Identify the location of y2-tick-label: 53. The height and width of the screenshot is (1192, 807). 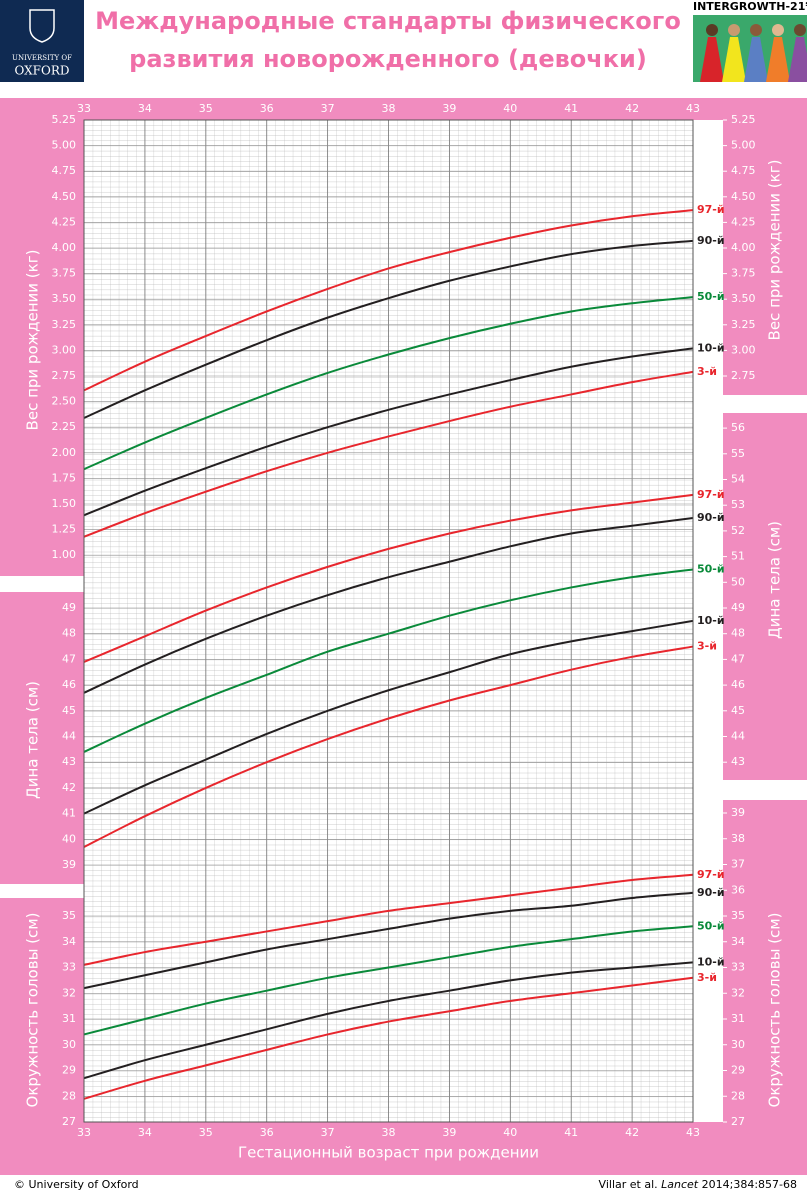
(738, 504).